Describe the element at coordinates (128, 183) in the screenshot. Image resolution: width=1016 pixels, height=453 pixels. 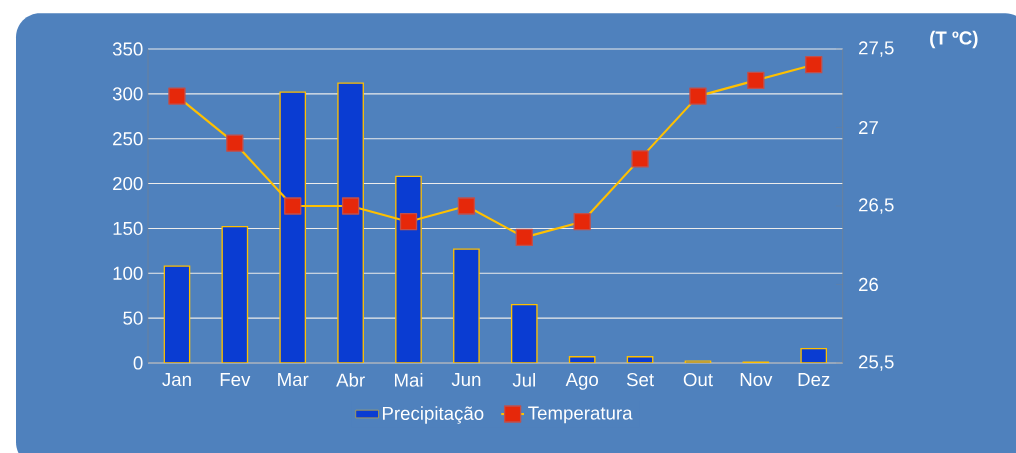
I see `y-tick-label: 200` at that location.